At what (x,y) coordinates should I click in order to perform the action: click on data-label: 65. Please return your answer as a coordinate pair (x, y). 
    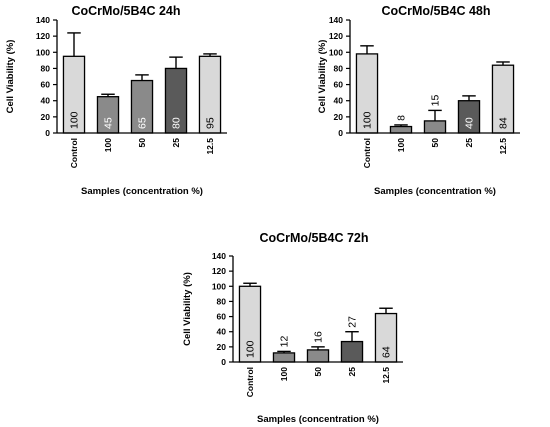
    Looking at the image, I should click on (143, 123).